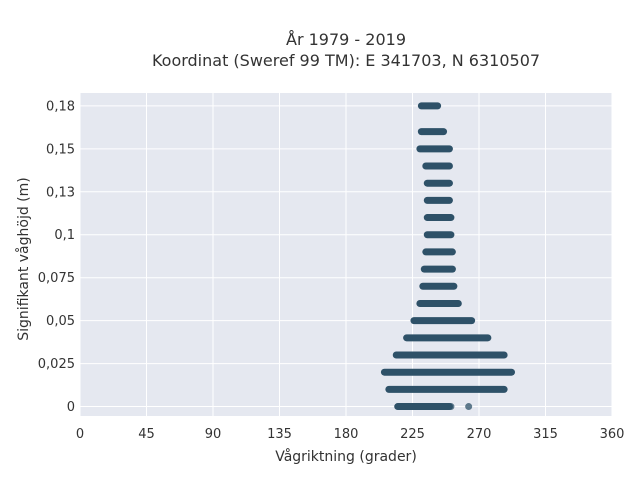 The height and width of the screenshot is (480, 640). What do you see at coordinates (146, 434) in the screenshot?
I see `x-tick-label-1: 45` at bounding box center [146, 434].